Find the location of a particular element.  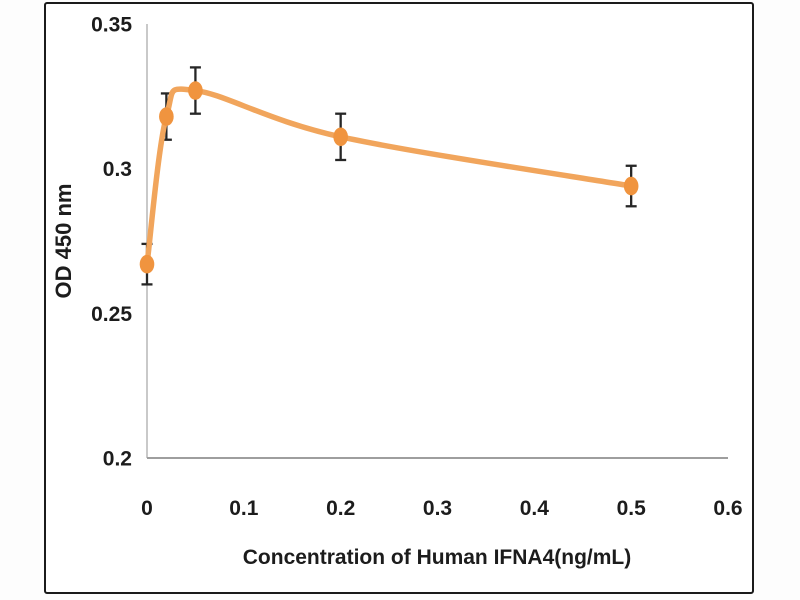

y-tick-label: 0.2 is located at coordinates (117, 459).